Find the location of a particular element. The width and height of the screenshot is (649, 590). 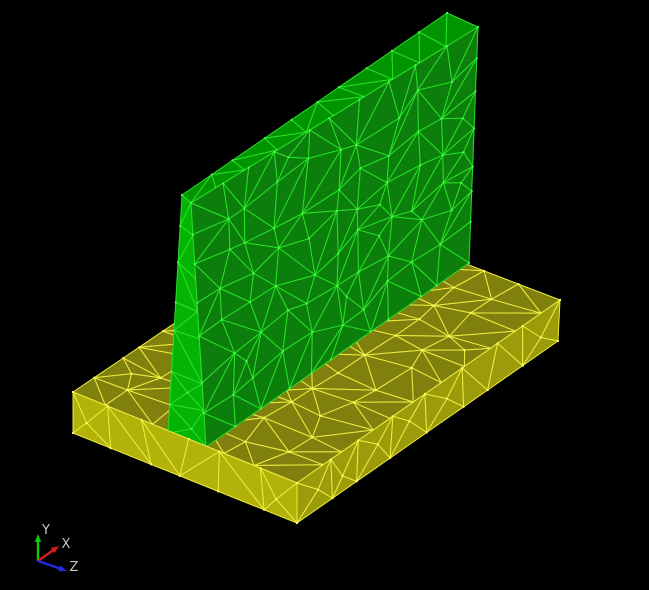

wall-left-end-face is located at coordinates (187, 321).